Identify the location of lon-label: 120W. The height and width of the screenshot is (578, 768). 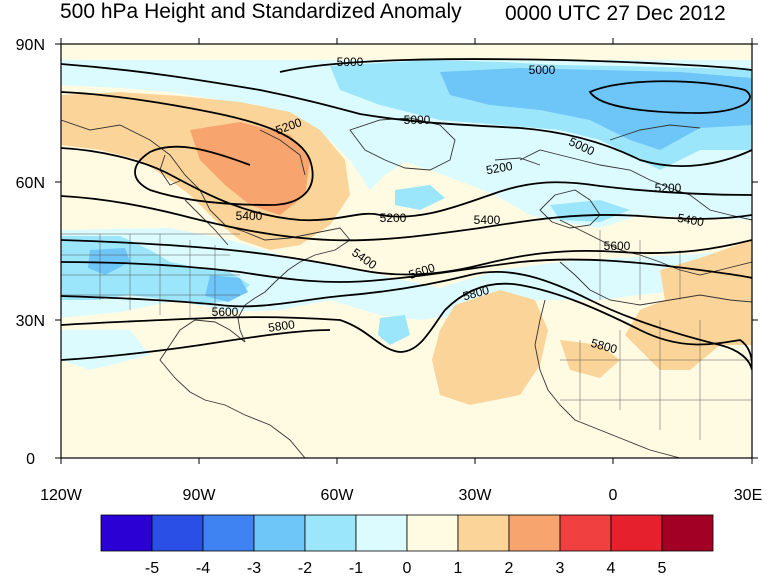
(61, 495).